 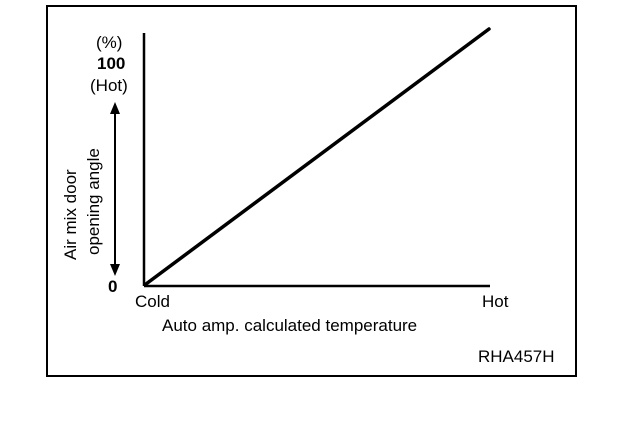 I want to click on y-range-arrow, so click(x=115, y=189).